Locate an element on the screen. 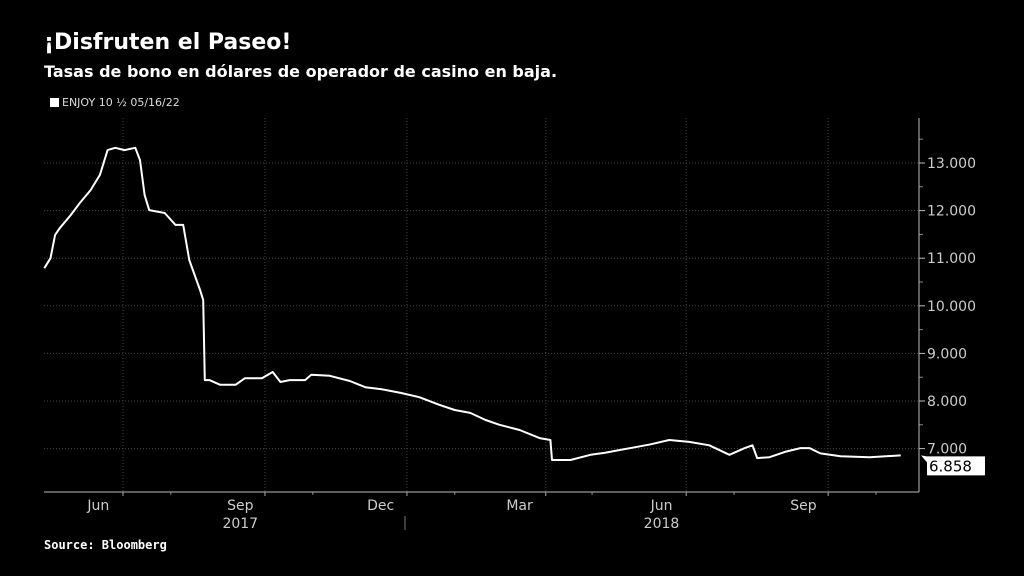 The width and height of the screenshot is (1024, 576). legend-label: ENJOY 10 ½ 05/16/22 is located at coordinates (121, 102).